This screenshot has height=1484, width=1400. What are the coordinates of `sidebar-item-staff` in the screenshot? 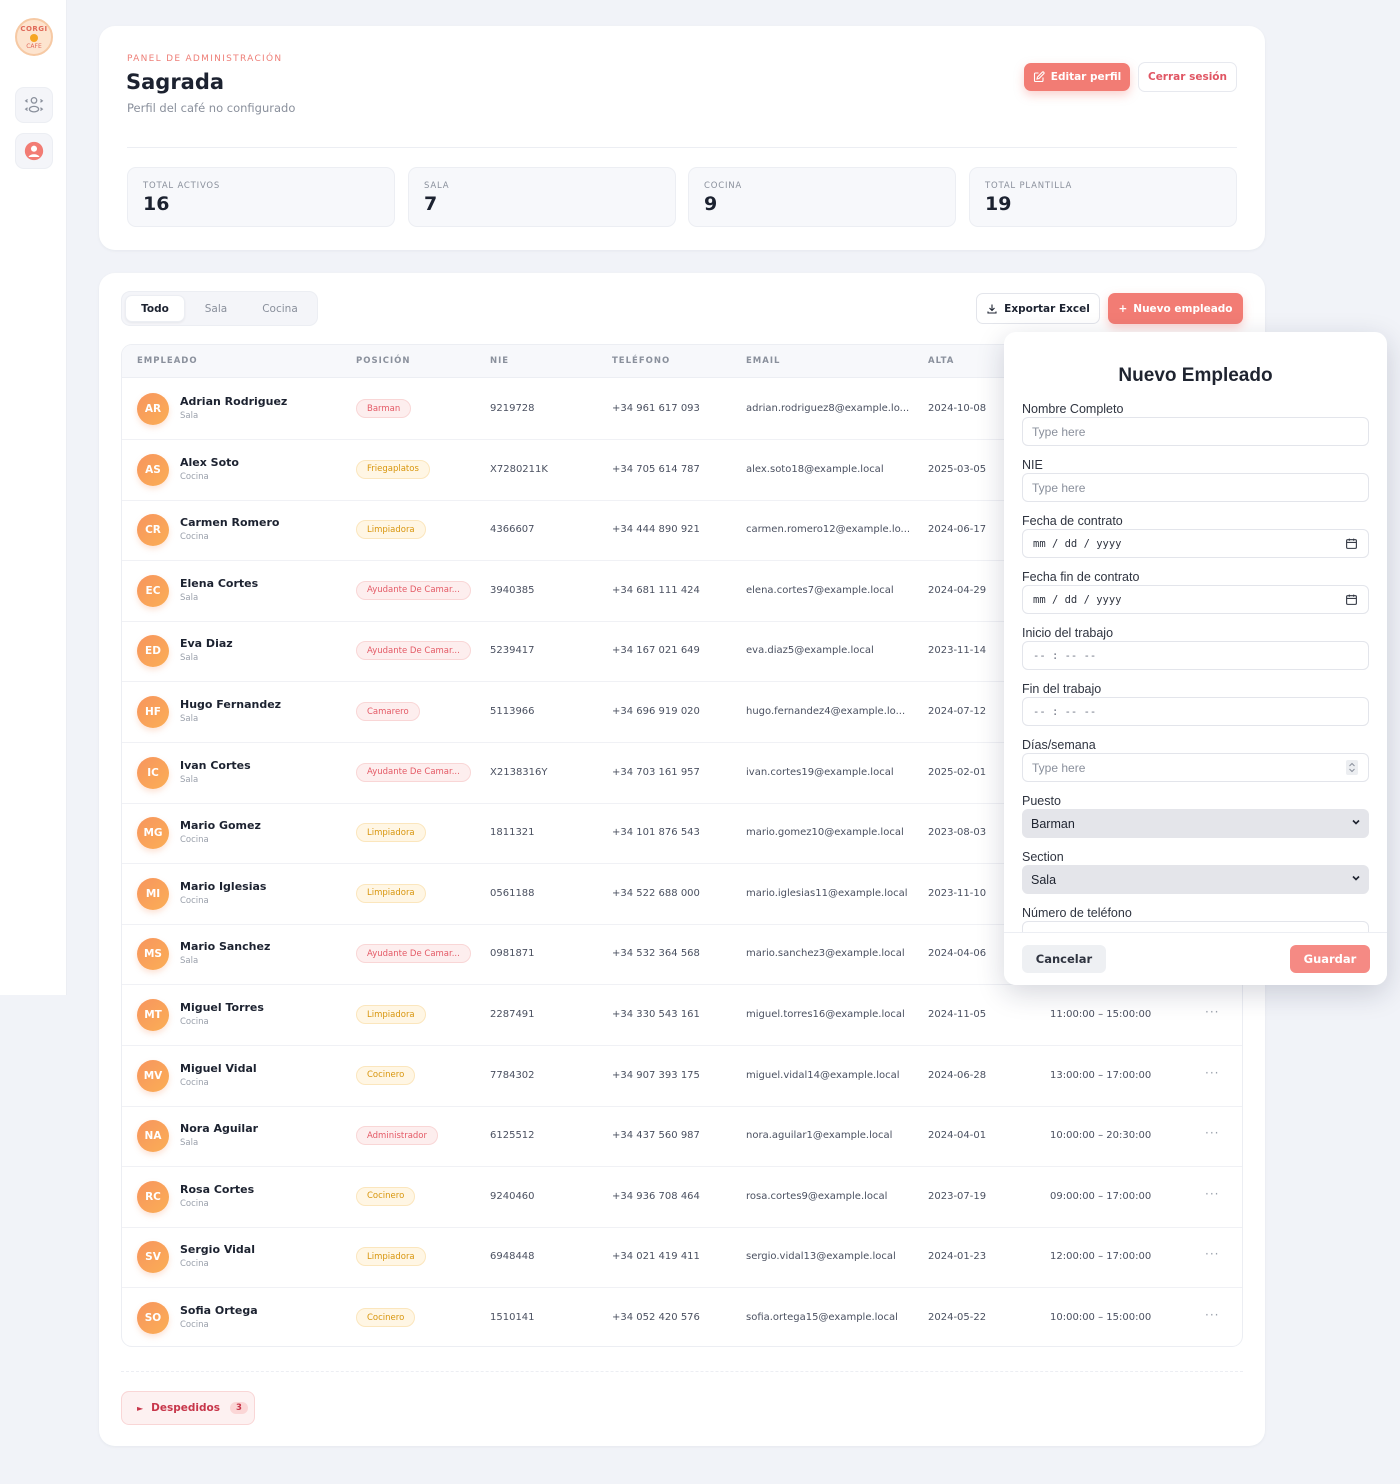 It's located at (34, 105).